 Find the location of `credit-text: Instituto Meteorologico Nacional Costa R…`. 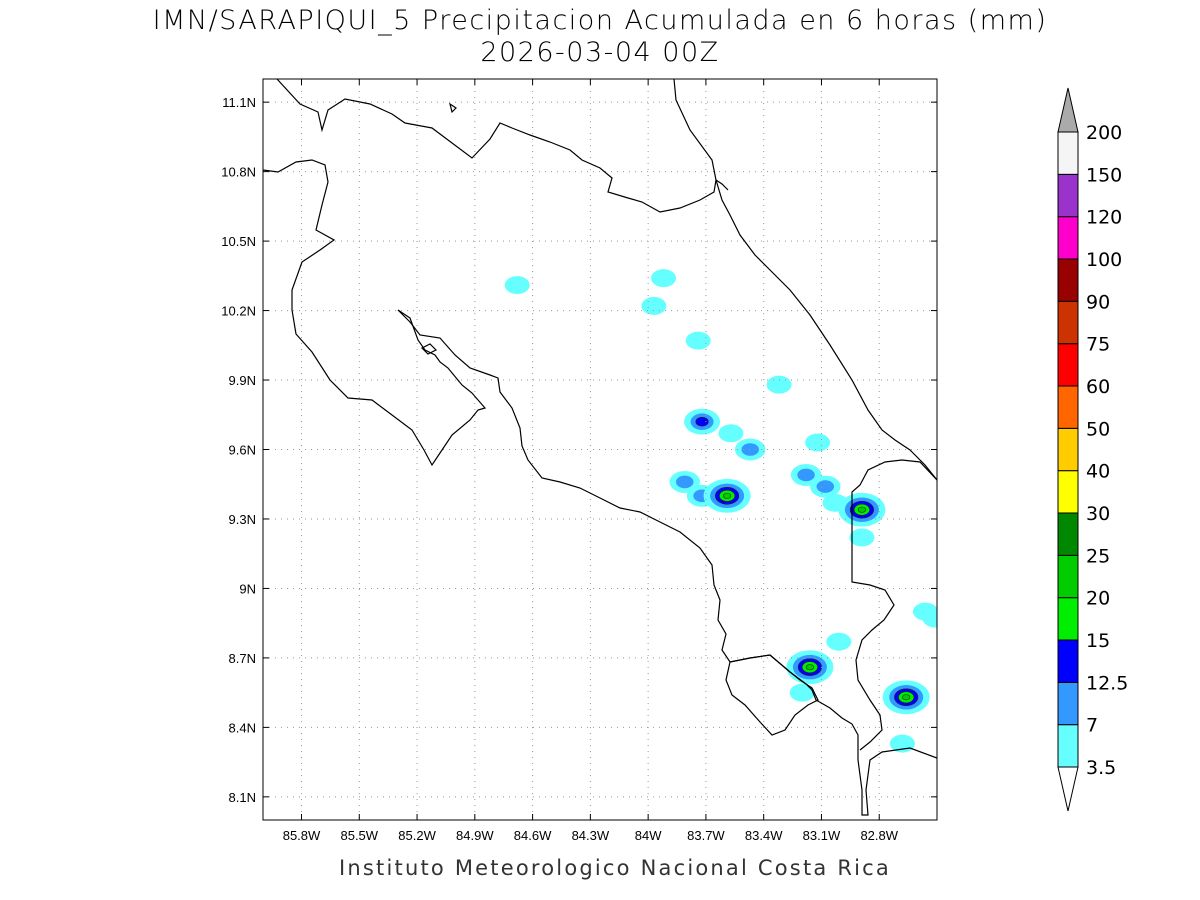

credit-text: Instituto Meteorologico Nacional Costa R… is located at coordinates (615, 868).